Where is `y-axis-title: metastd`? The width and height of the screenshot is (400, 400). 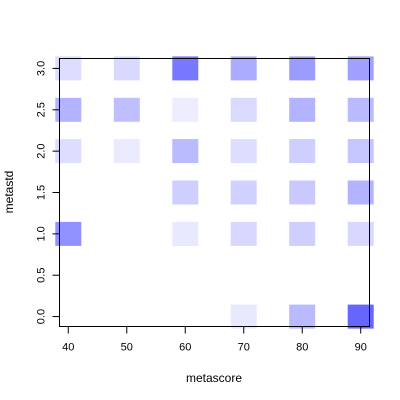
y-axis-title: metastd is located at coordinates (9, 192).